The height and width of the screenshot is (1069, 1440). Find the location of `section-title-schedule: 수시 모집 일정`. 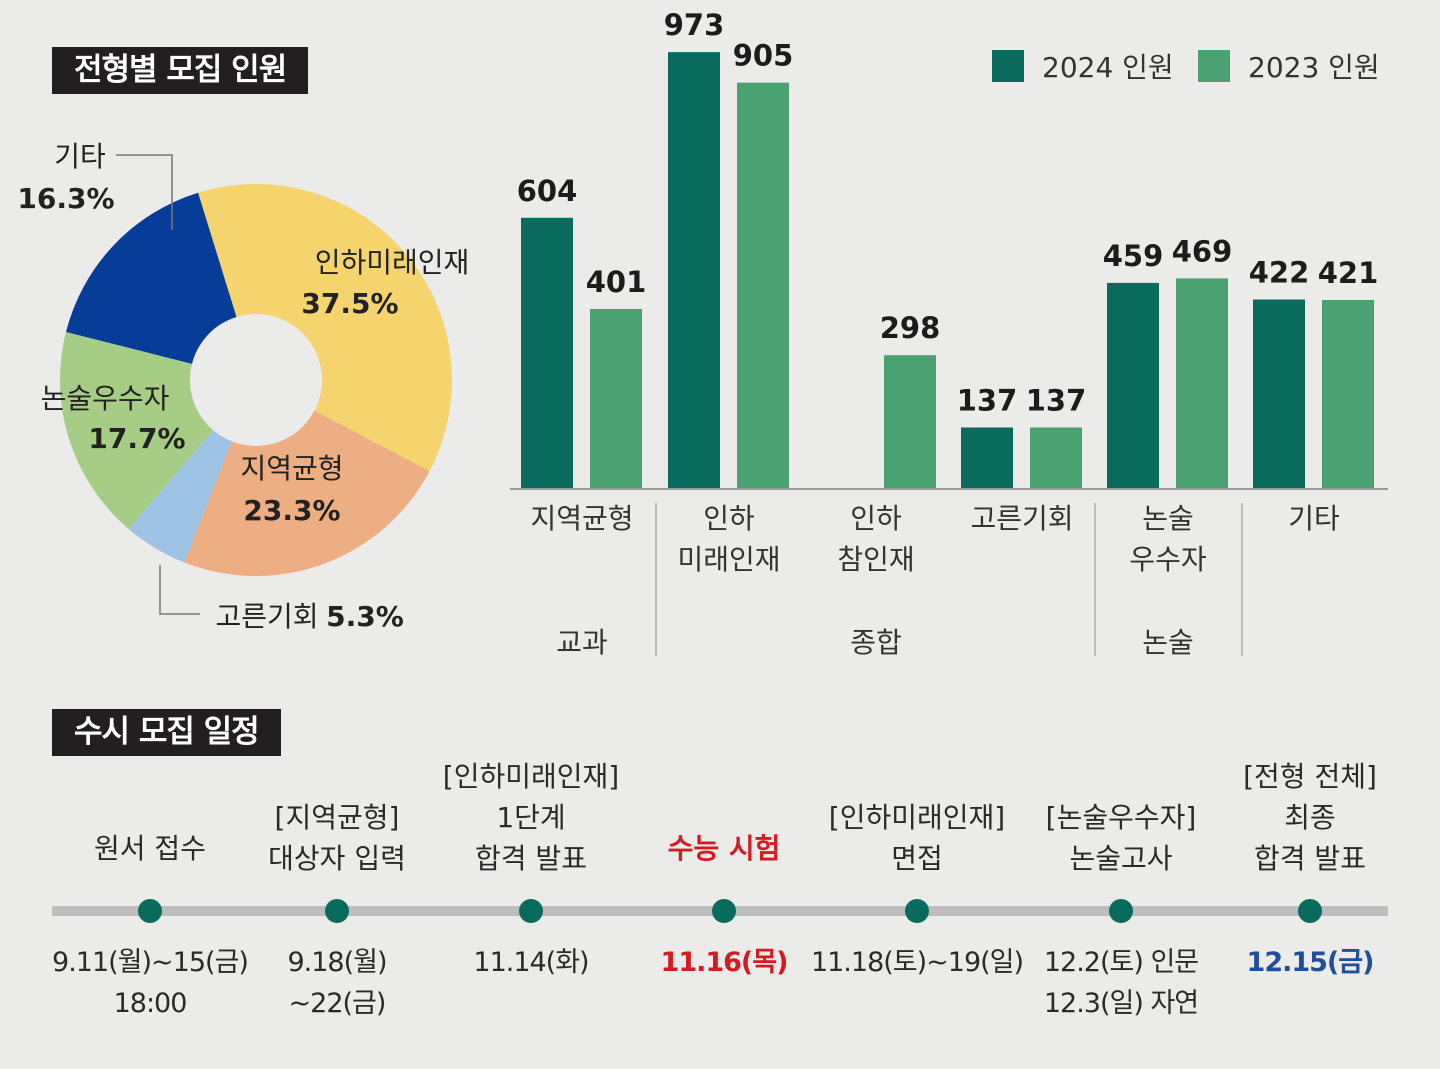

section-title-schedule: 수시 모집 일정 is located at coordinates (166, 732).